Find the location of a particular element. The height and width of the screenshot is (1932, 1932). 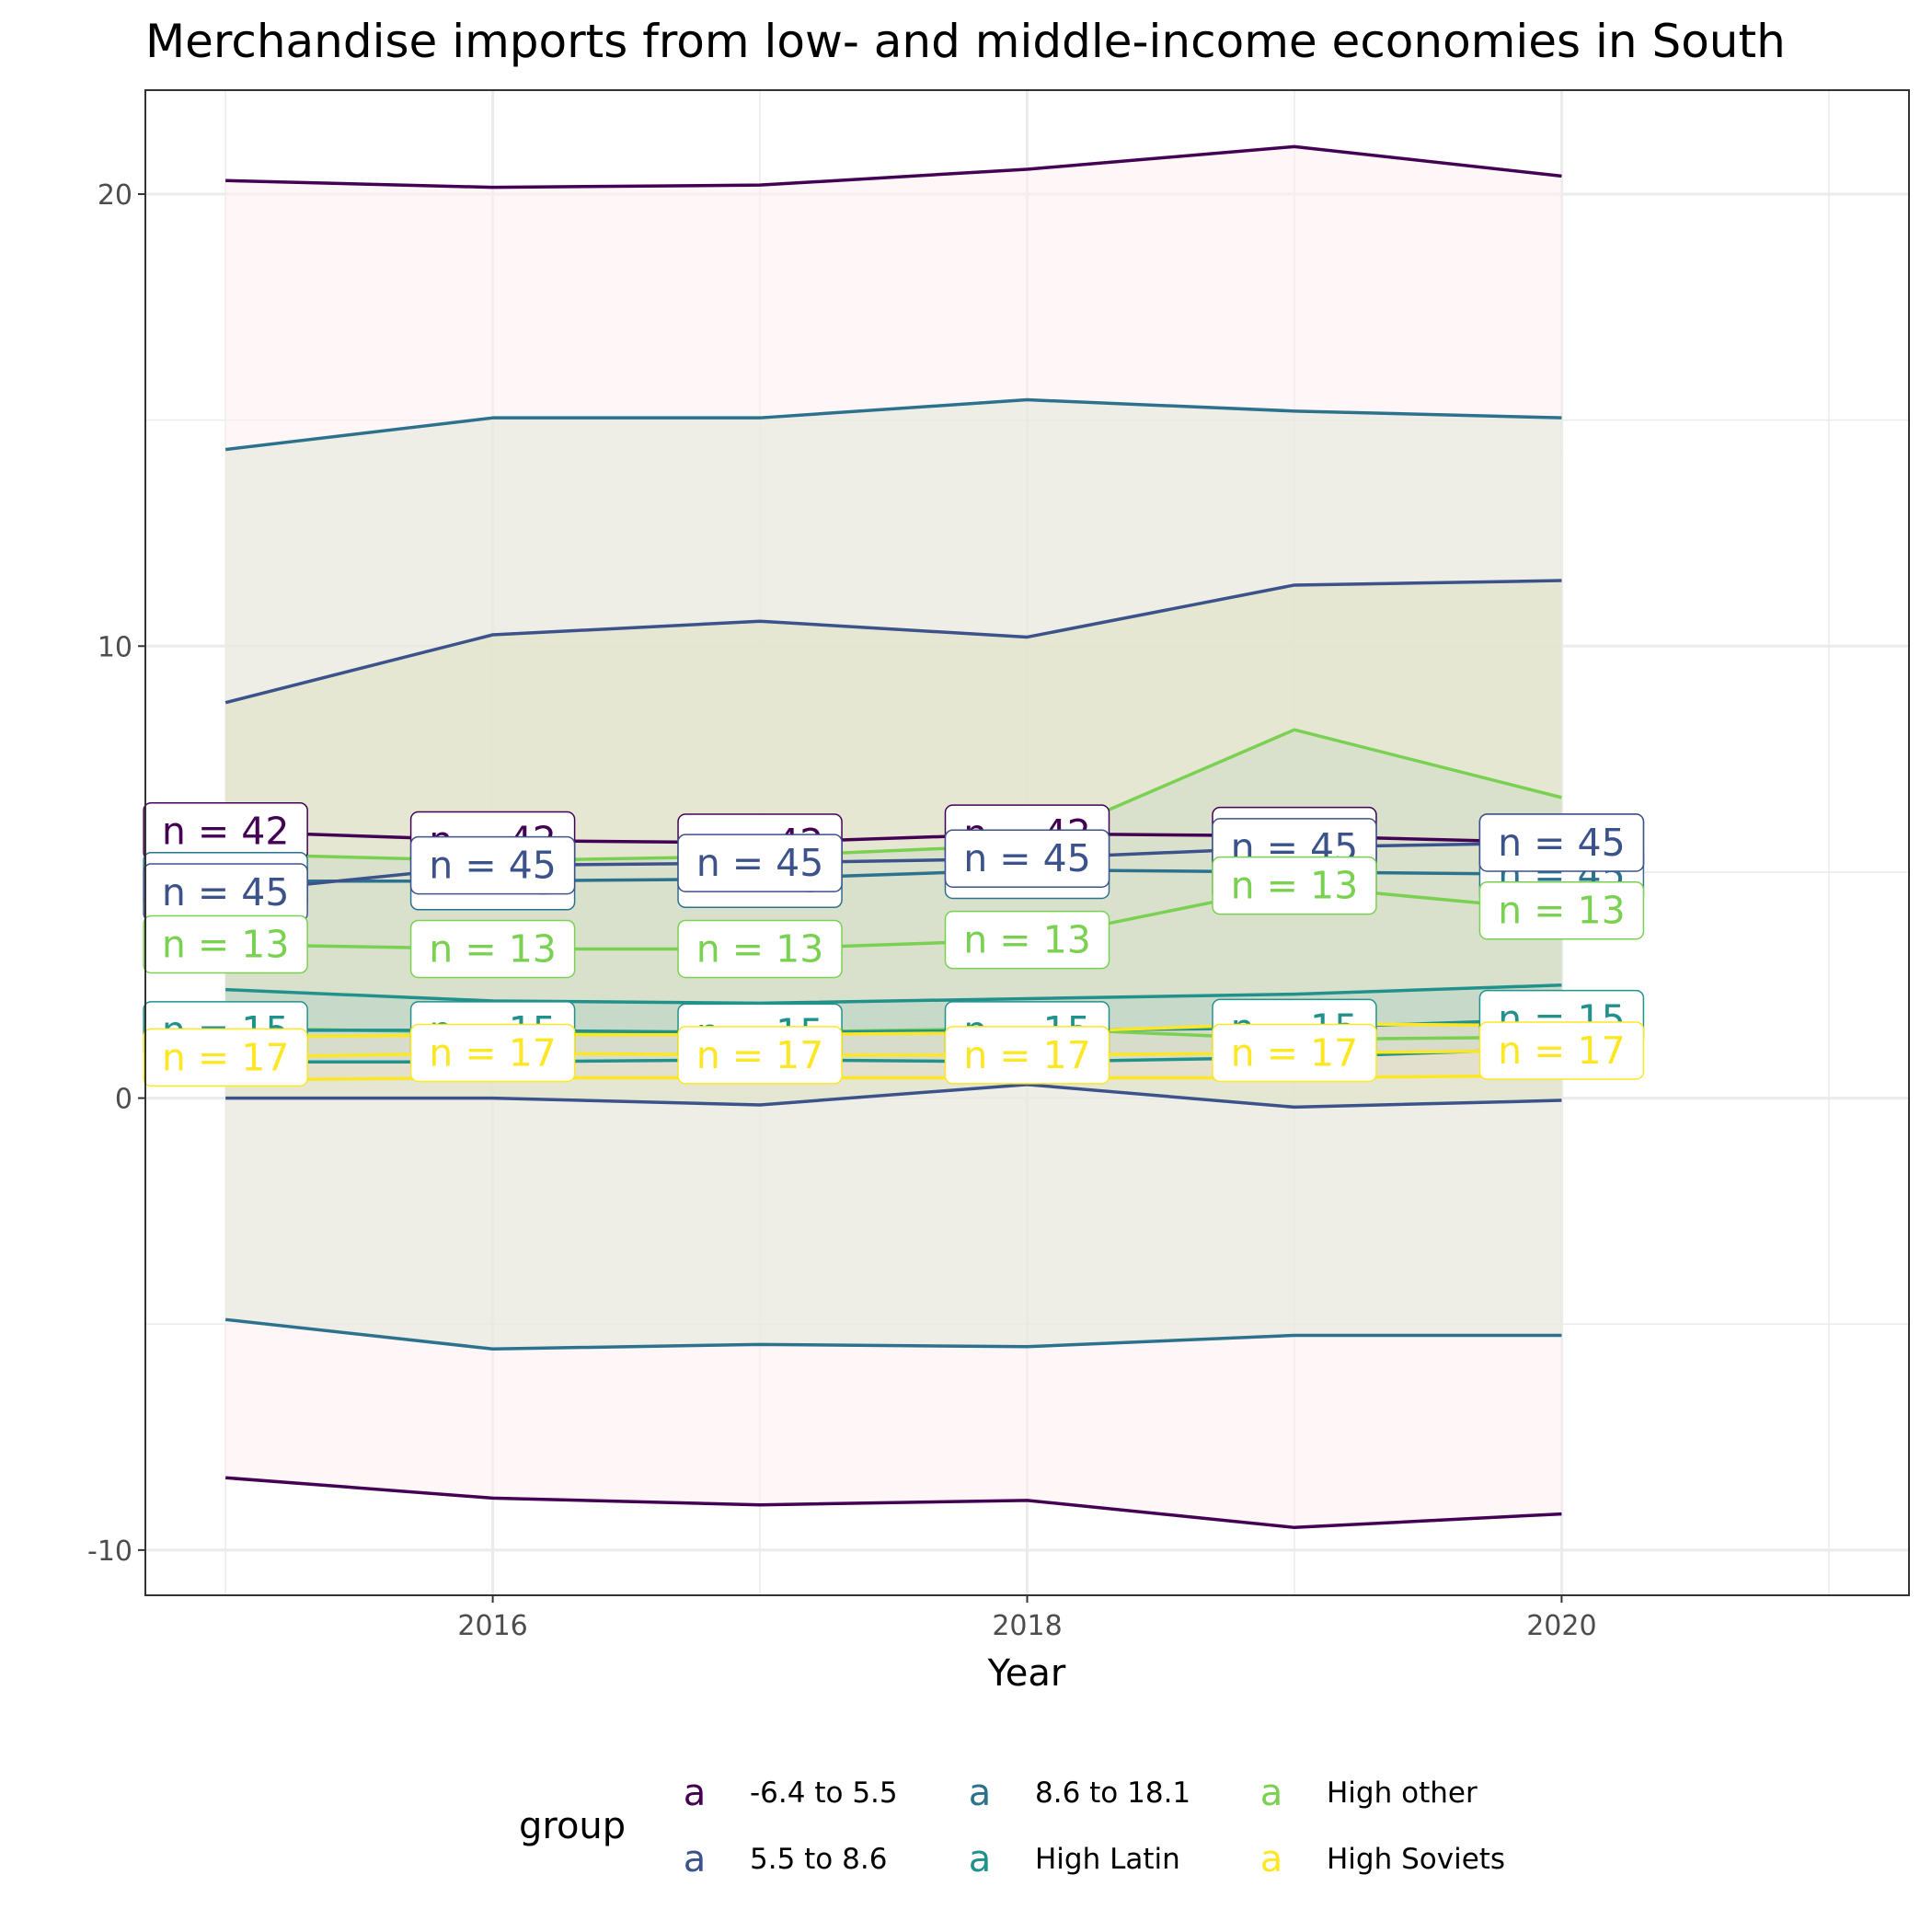

n-label-5-0: n = 17 is located at coordinates (225, 1057).